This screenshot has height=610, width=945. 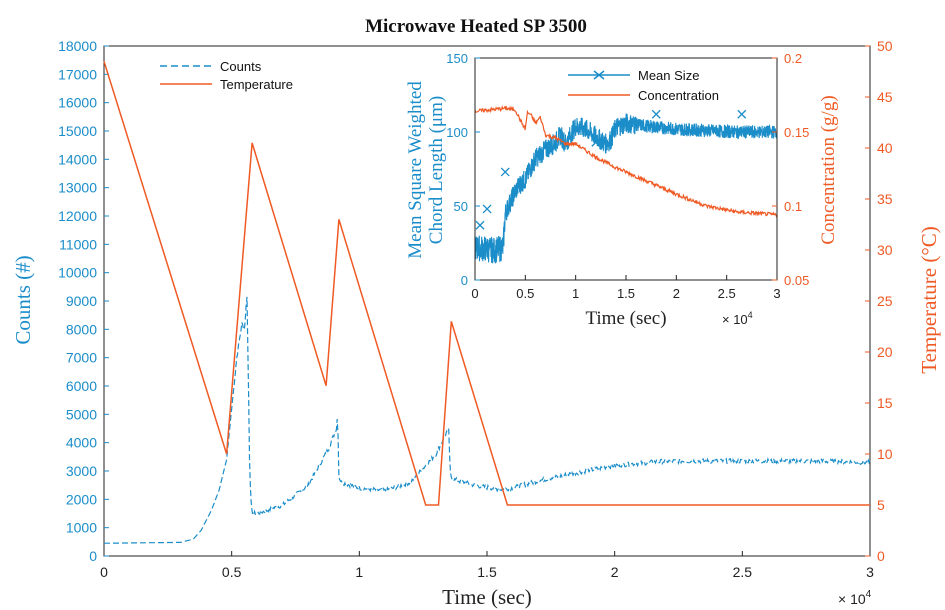 I want to click on inset-x-tick-label: 1, so click(x=575, y=293).